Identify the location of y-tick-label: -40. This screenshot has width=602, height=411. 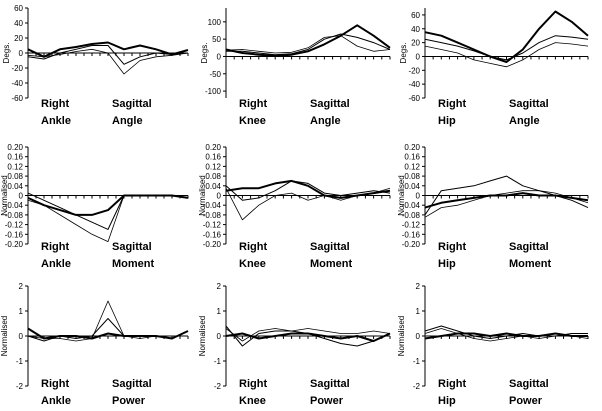
(414, 84).